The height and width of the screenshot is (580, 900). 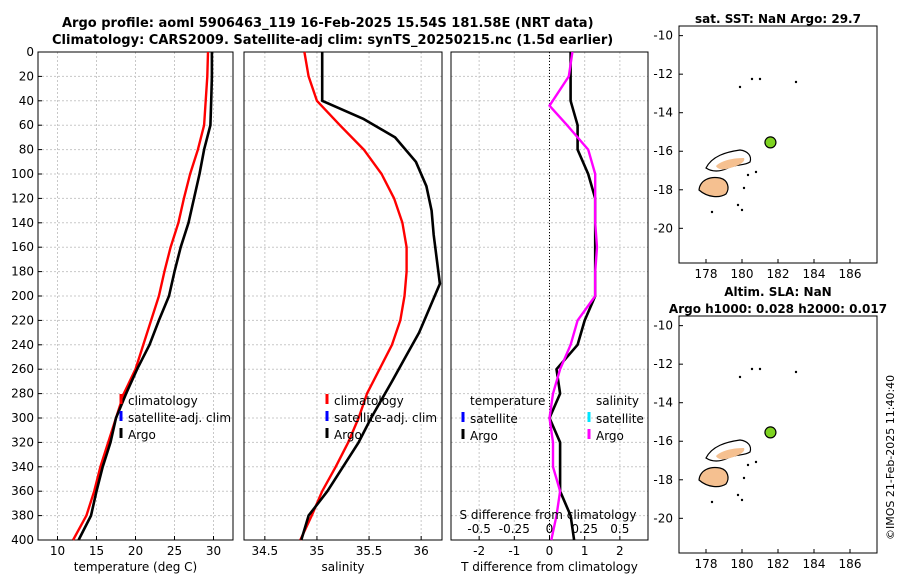 I want to click on series-line-s-difference-argo-, so click(x=573, y=296).